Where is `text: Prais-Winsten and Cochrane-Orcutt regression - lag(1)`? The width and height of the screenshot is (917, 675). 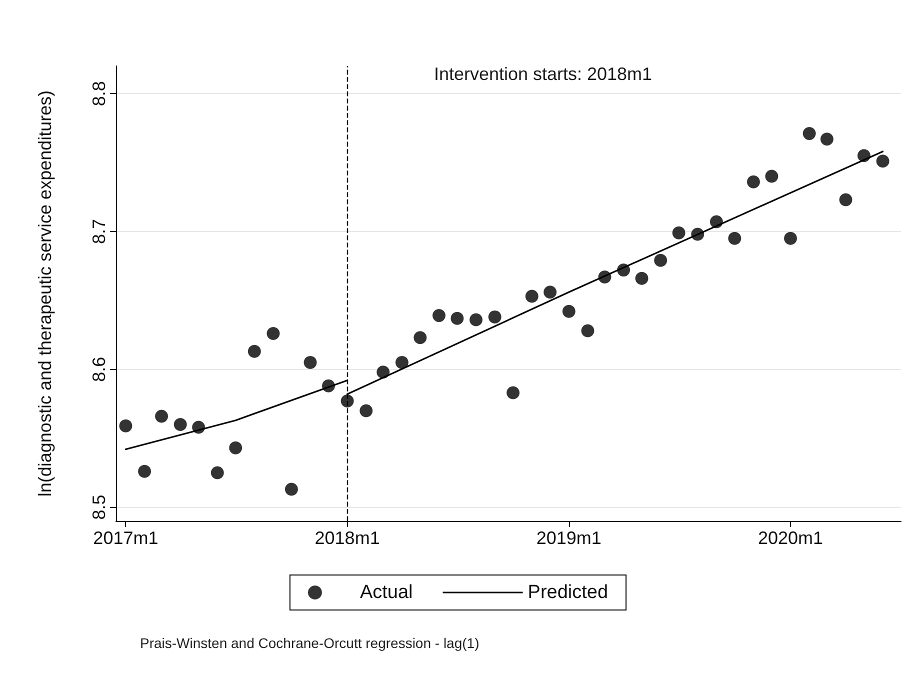 text: Prais-Winsten and Cochrane-Orcutt regression - lag(1) is located at coordinates (310, 643).